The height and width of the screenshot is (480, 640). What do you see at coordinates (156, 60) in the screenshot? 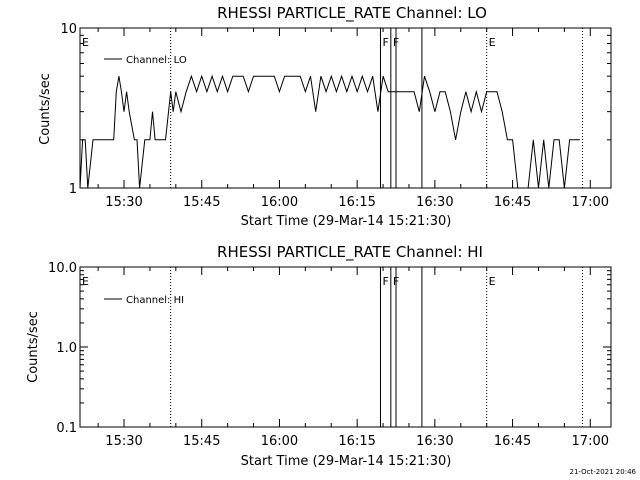
I see `legend-label: Channel: LO` at bounding box center [156, 60].